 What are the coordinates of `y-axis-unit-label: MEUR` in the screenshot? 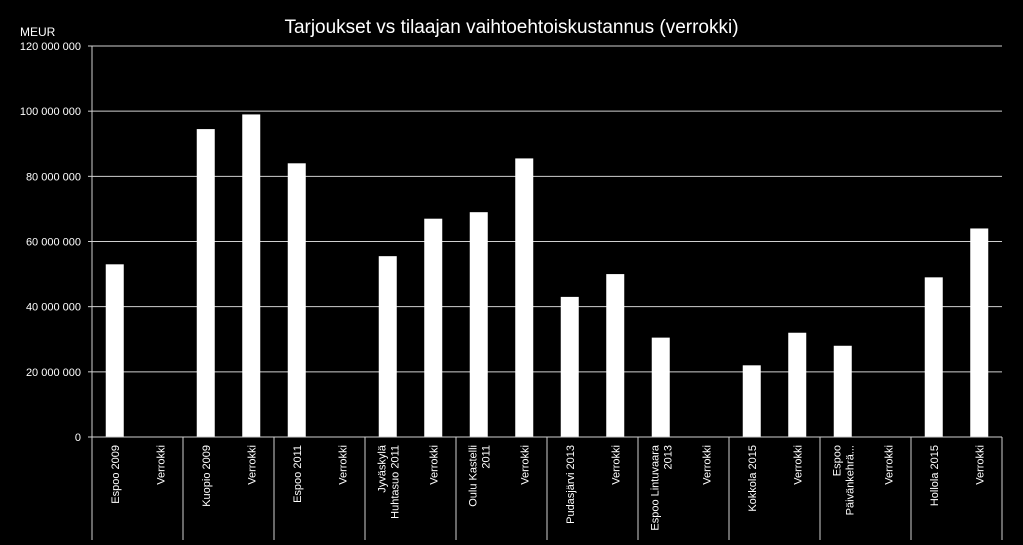 It's located at (38, 32).